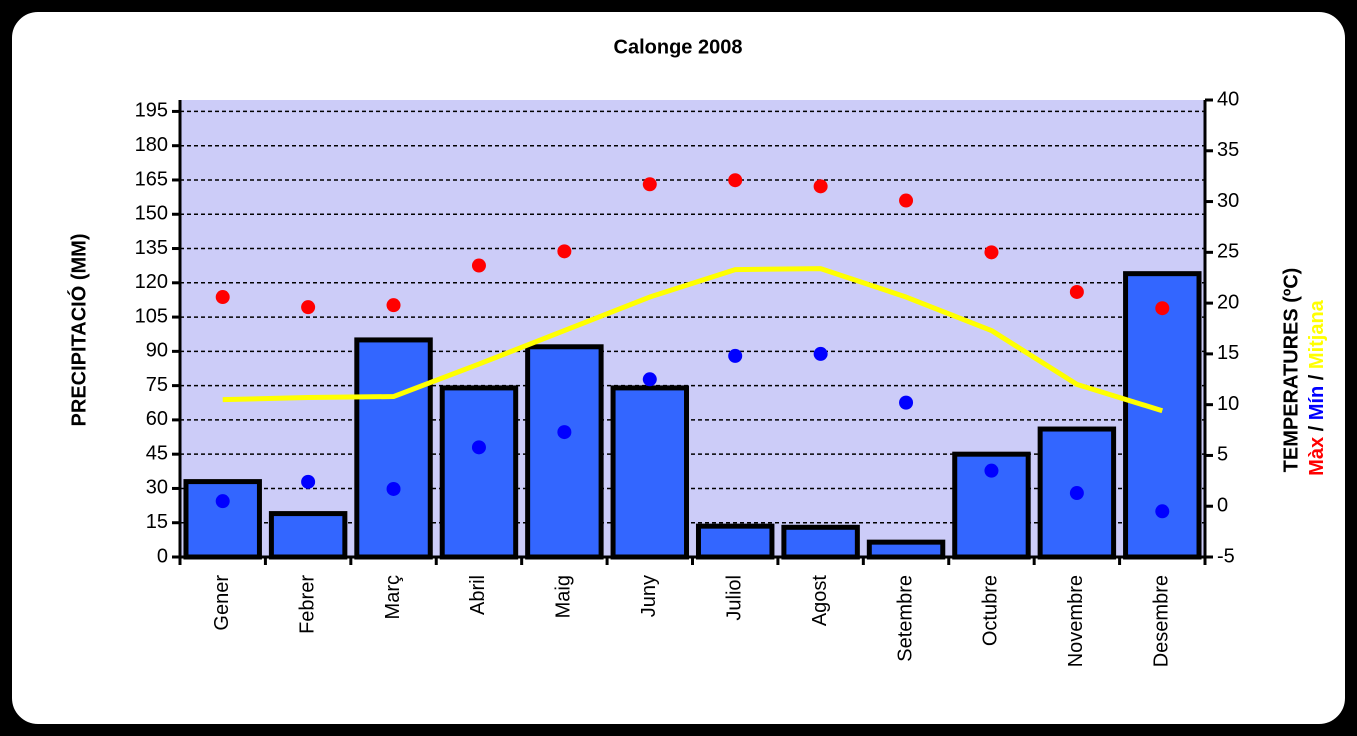 Image resolution: width=1357 pixels, height=736 pixels. What do you see at coordinates (157, 419) in the screenshot?
I see `y-tick-label: 60` at bounding box center [157, 419].